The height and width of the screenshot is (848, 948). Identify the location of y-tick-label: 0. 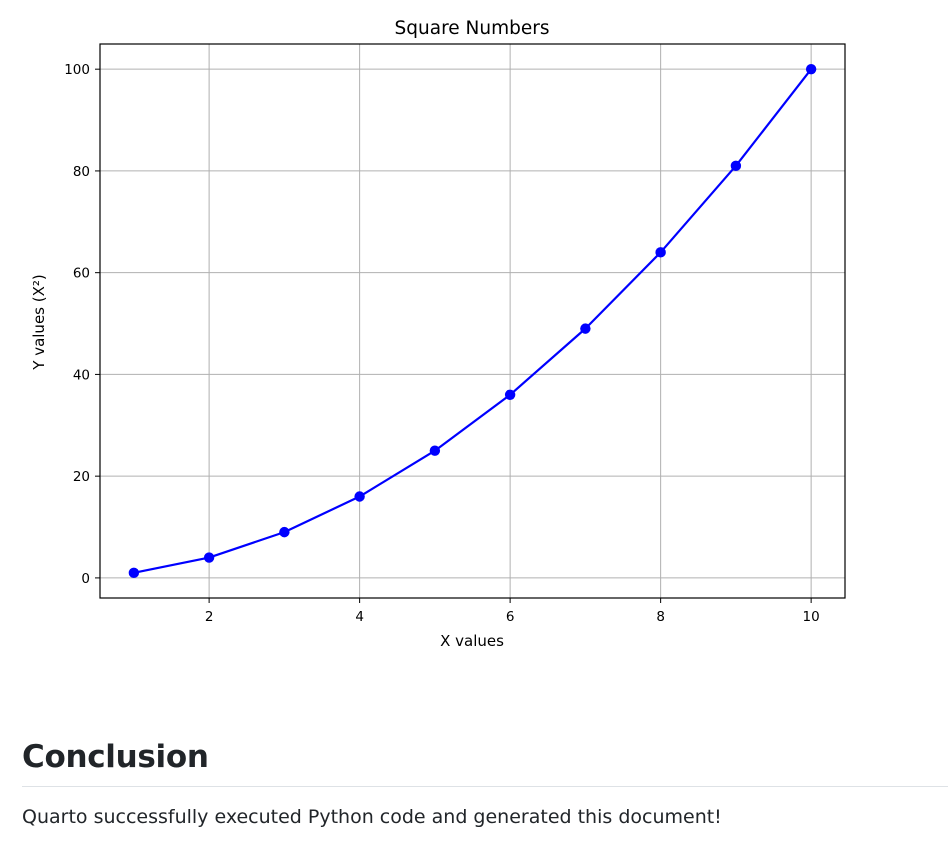
(85, 579).